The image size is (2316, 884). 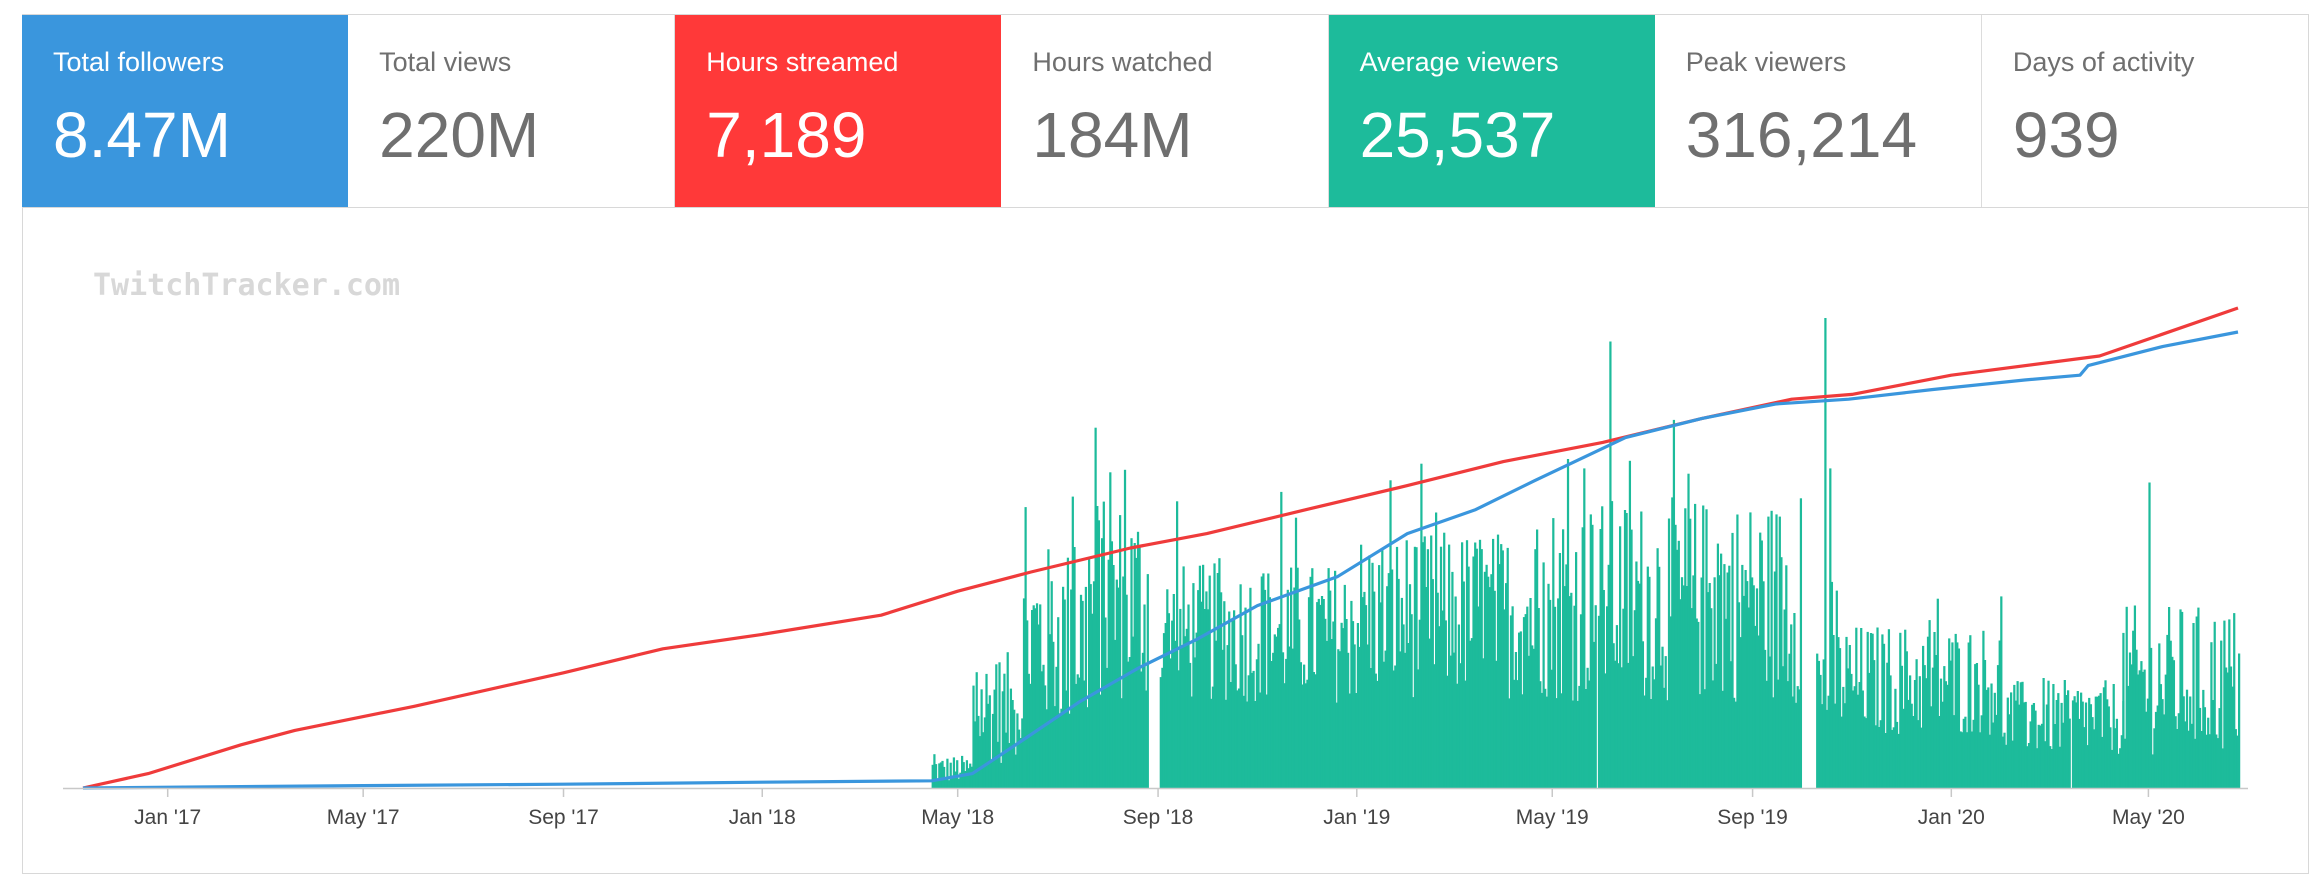 I want to click on stat-tile-total-views: Total views 220M, so click(x=512, y=111).